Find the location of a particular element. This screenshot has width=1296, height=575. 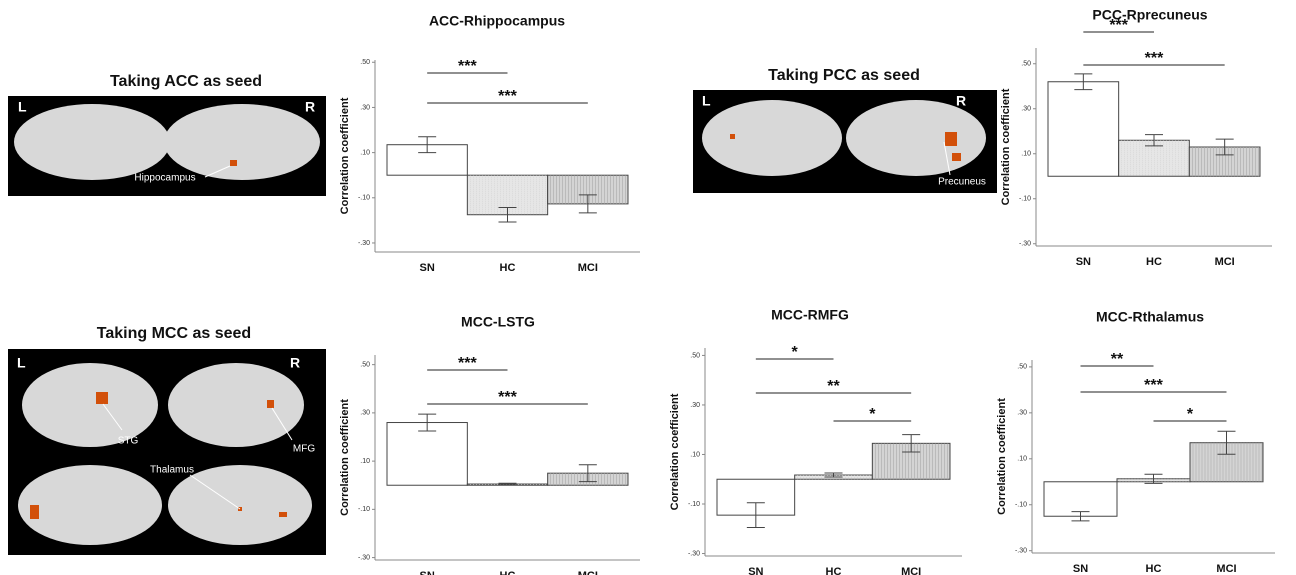

region-label: Precuneus is located at coordinates (962, 182).